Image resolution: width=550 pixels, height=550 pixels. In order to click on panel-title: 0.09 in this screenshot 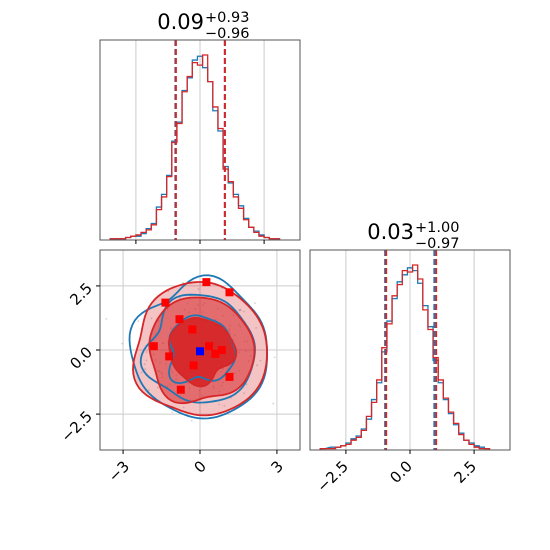, I will do `click(180, 22)`.